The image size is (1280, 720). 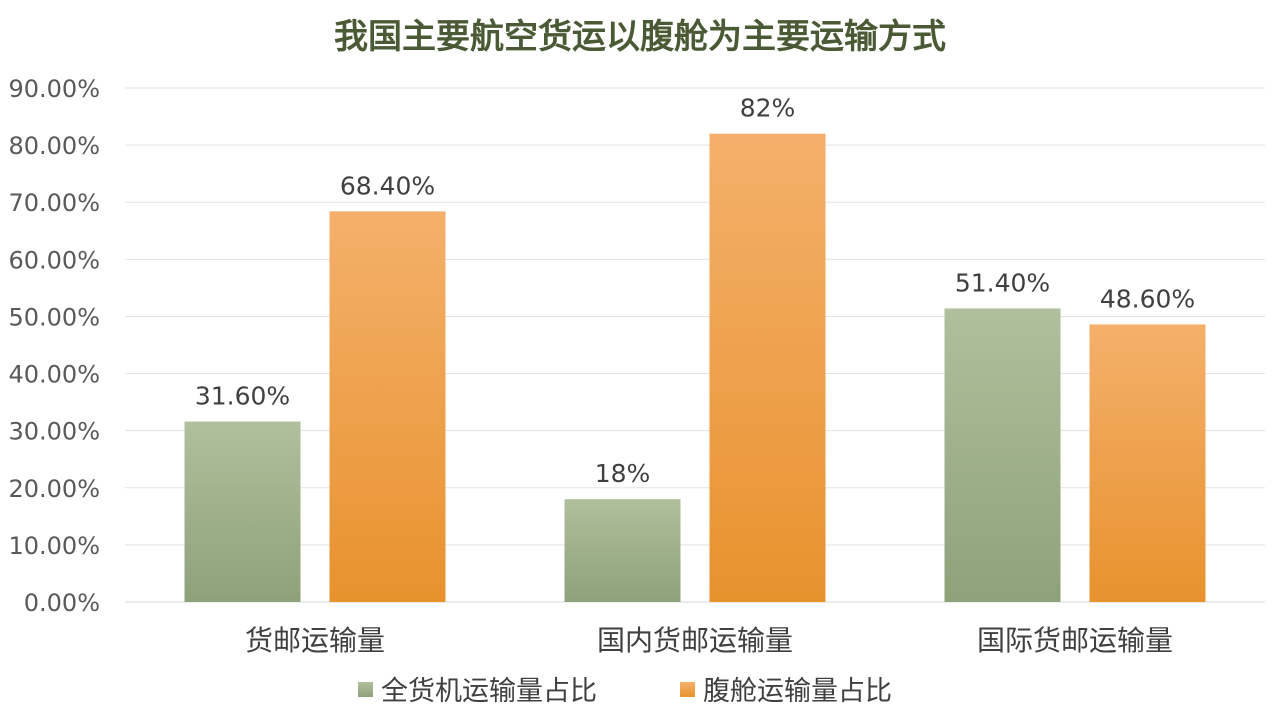 What do you see at coordinates (54, 203) in the screenshot?
I see `y-tick-label: 70.00%` at bounding box center [54, 203].